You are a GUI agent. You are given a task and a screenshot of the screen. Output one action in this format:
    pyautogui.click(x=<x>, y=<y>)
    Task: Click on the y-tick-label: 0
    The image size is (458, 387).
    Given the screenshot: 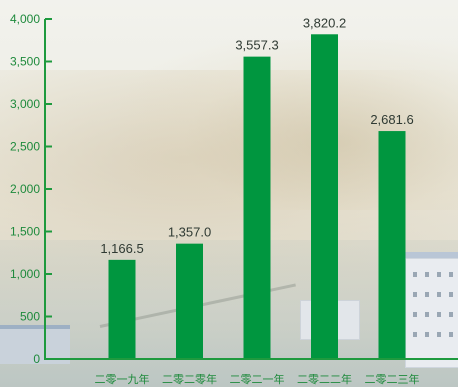 What is the action you would take?
    pyautogui.click(x=36, y=359)
    